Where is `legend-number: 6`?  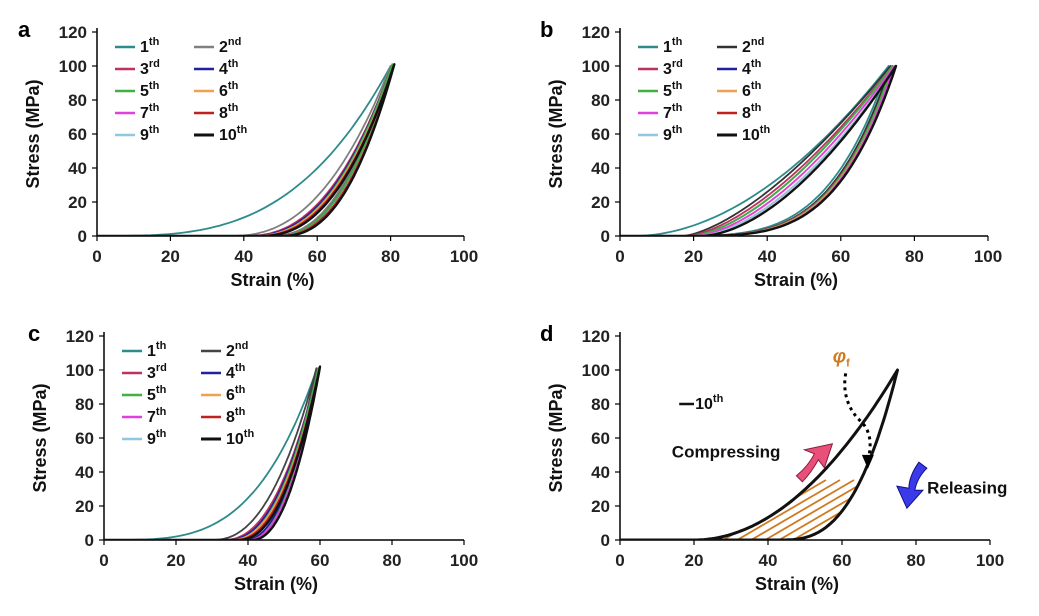
legend-number: 6 is located at coordinates (746, 91).